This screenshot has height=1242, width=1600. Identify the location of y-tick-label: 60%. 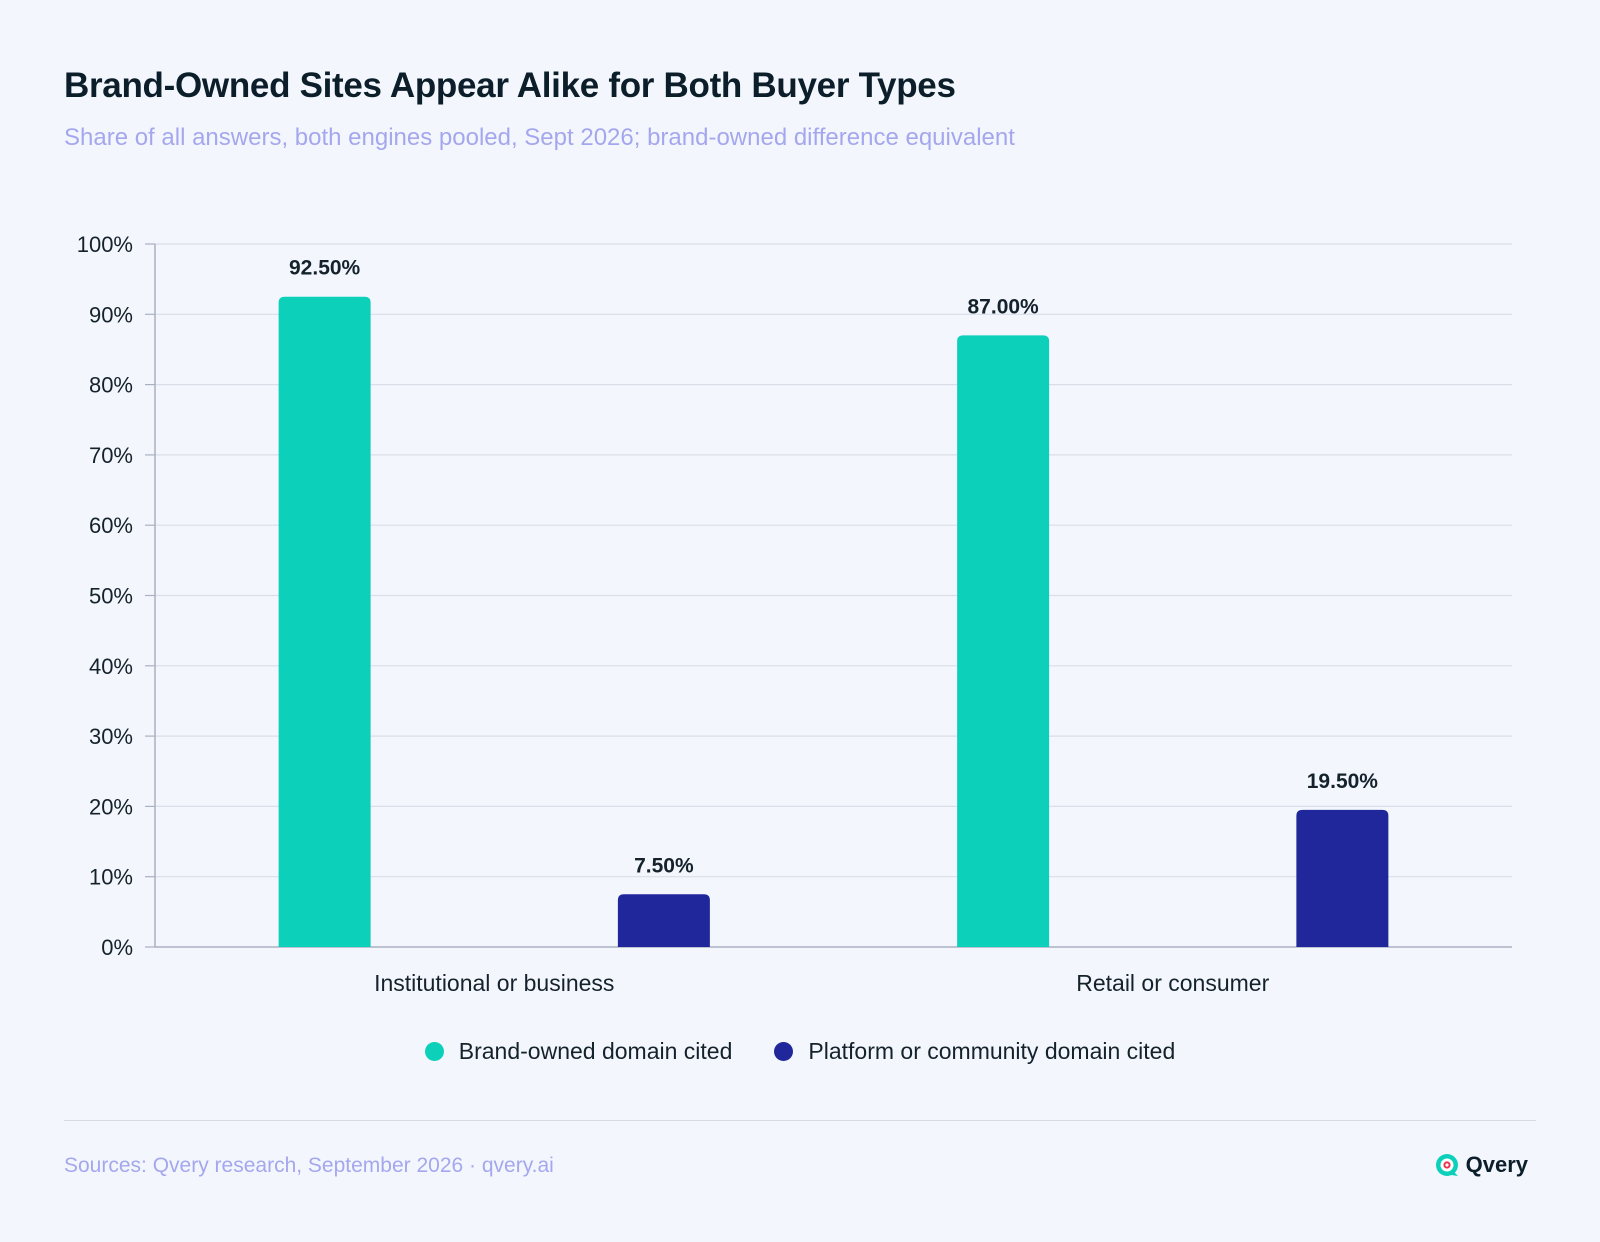
(111, 525).